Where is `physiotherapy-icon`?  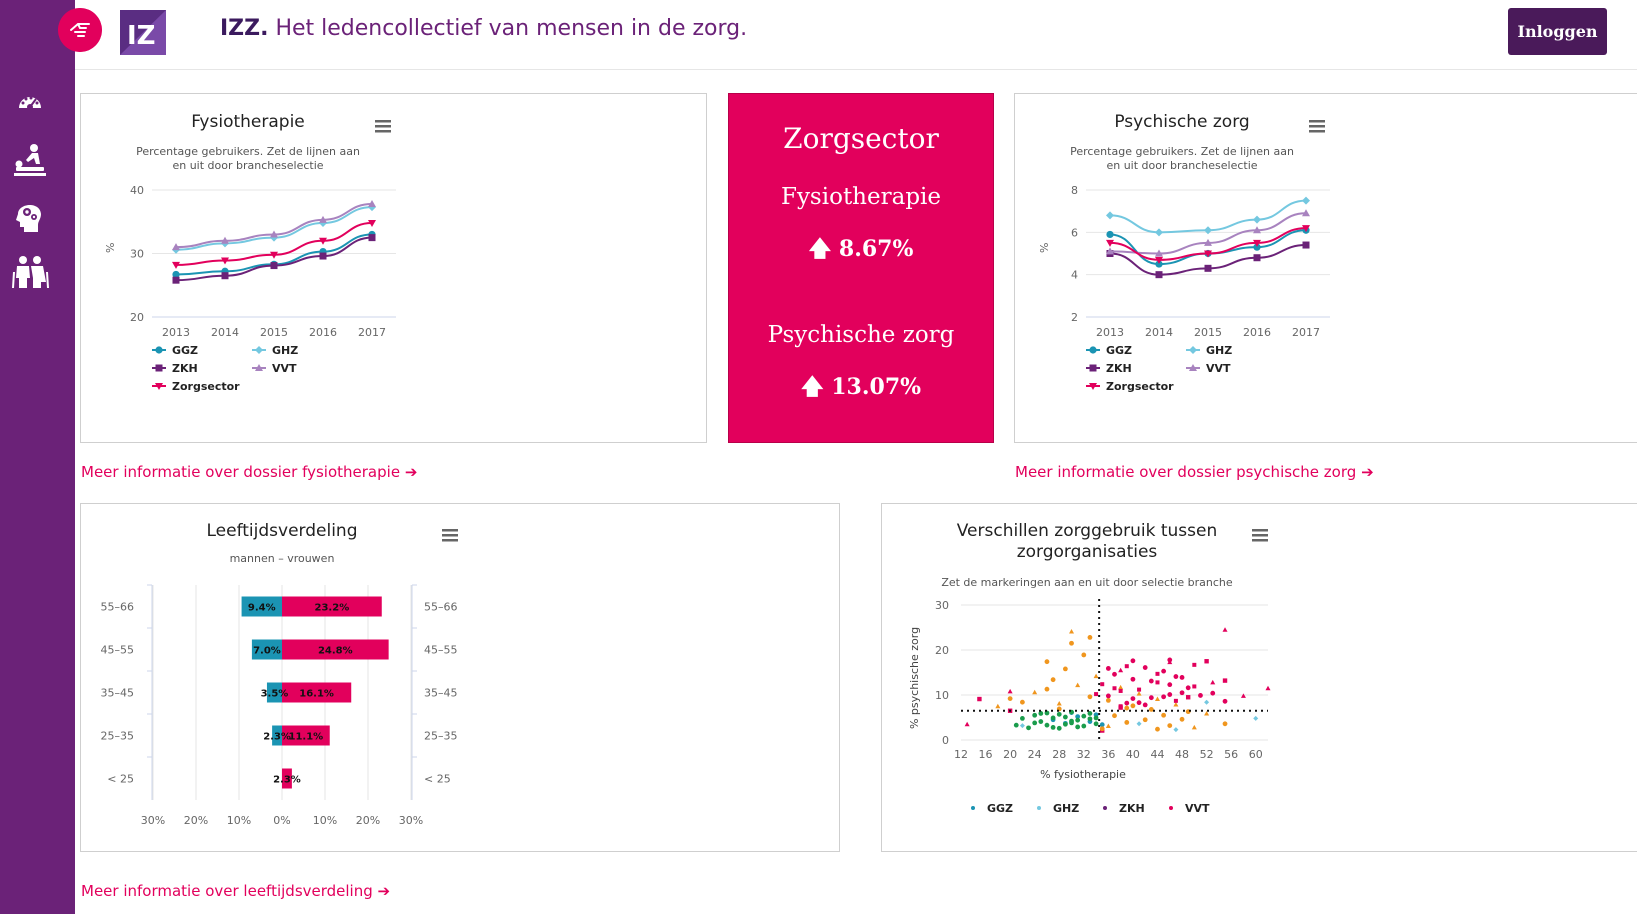
physiotherapy-icon is located at coordinates (30, 160).